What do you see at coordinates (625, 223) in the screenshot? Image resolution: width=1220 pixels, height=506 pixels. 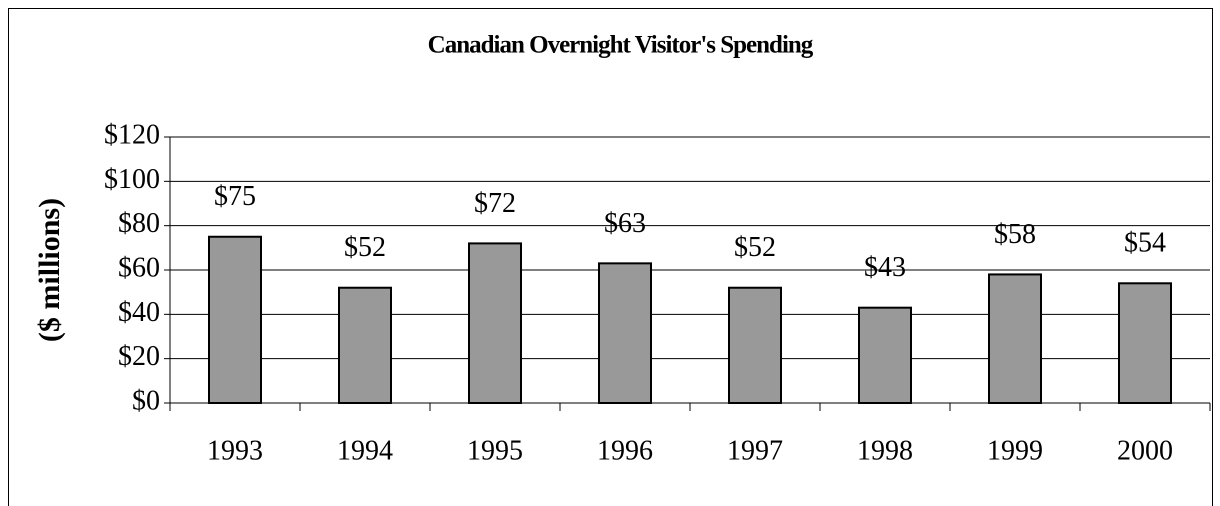 I see `data-label: $63` at bounding box center [625, 223].